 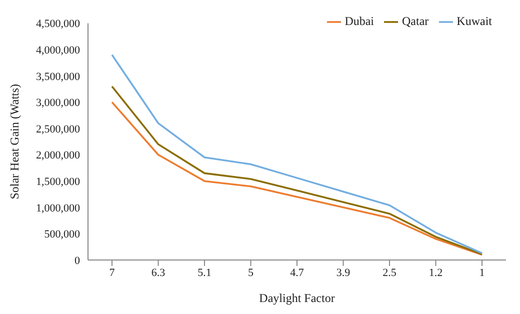 I want to click on x-tick-label: 3.9, so click(x=343, y=272).